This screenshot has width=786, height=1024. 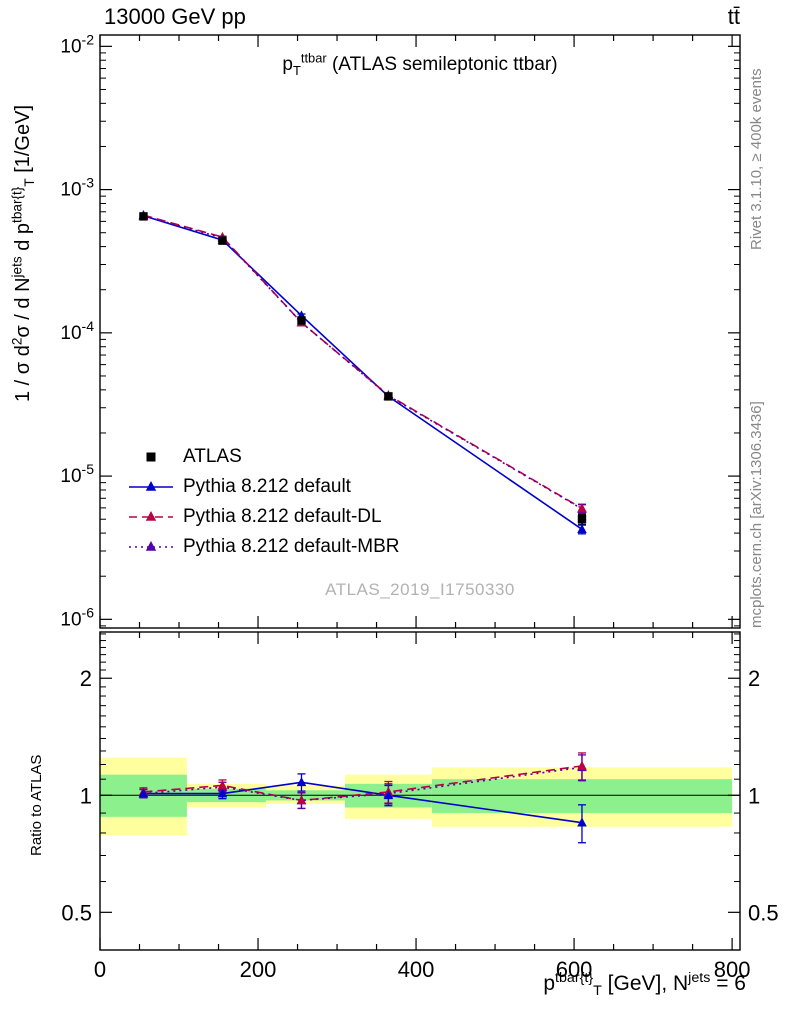 I want to click on legend-label: Pythia 8.212 default-DL, so click(x=282, y=516).